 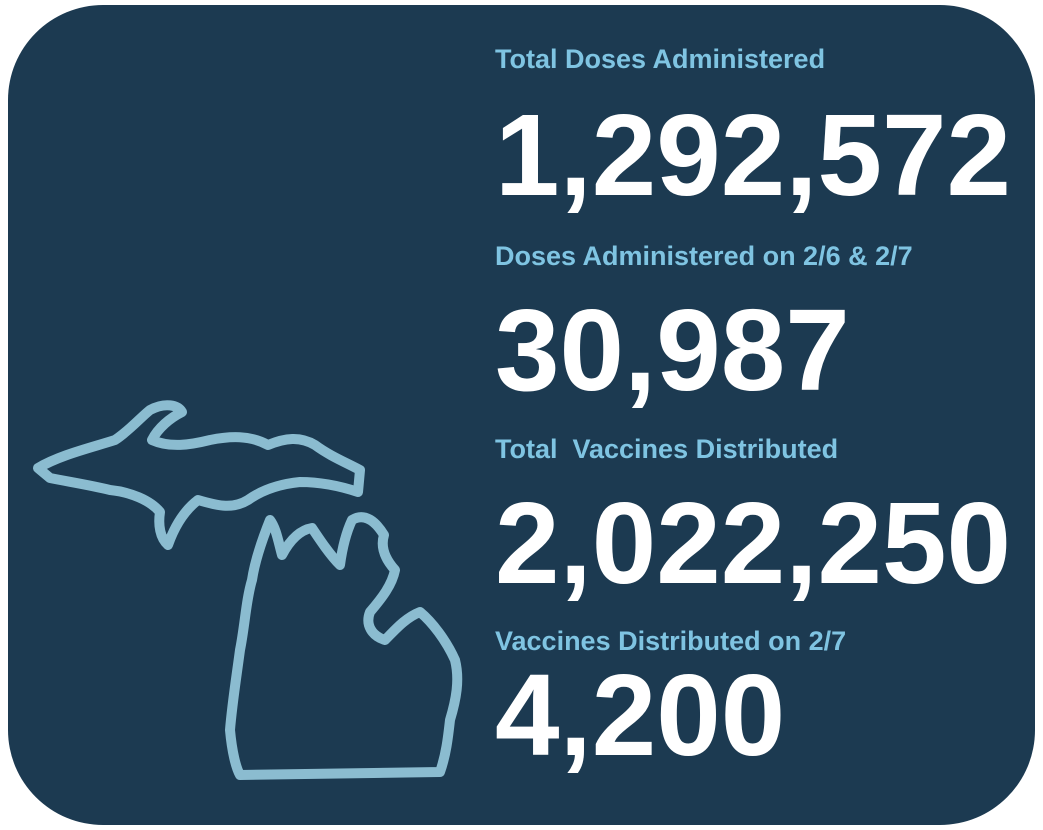 What do you see at coordinates (753, 155) in the screenshot?
I see `stat-value: 1,292,572` at bounding box center [753, 155].